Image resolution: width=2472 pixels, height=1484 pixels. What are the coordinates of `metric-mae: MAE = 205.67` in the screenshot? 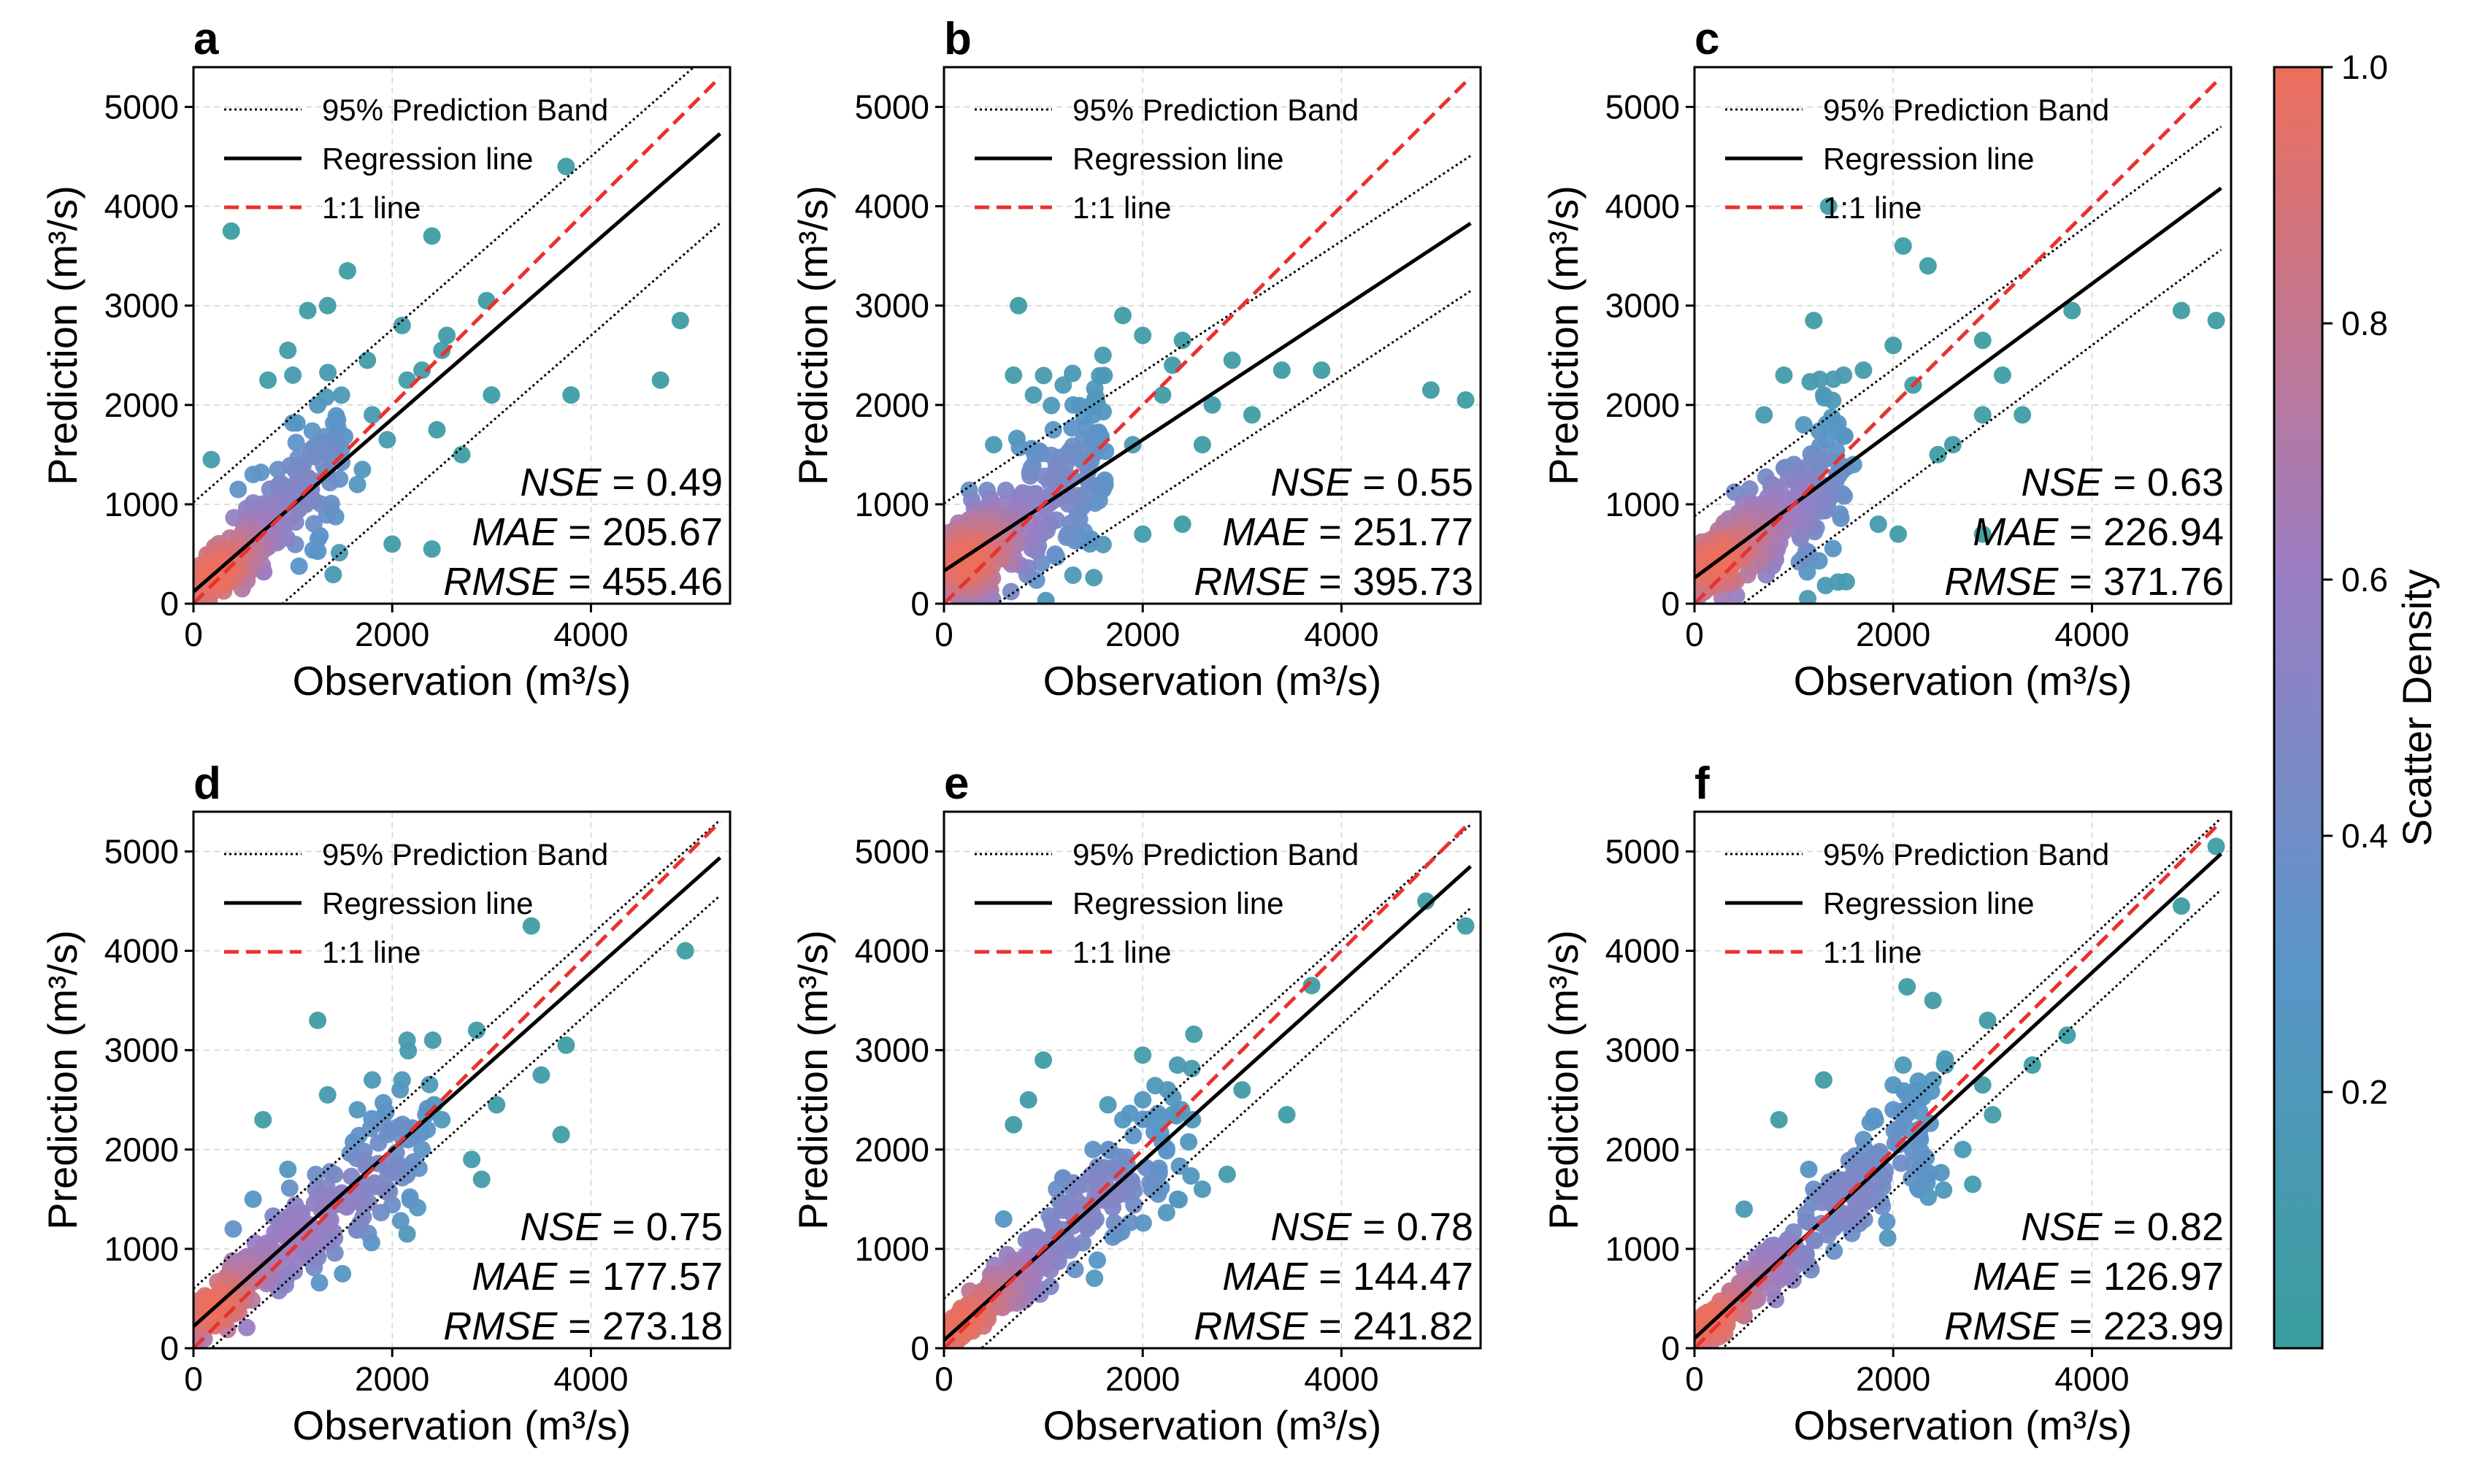 It's located at (597, 532).